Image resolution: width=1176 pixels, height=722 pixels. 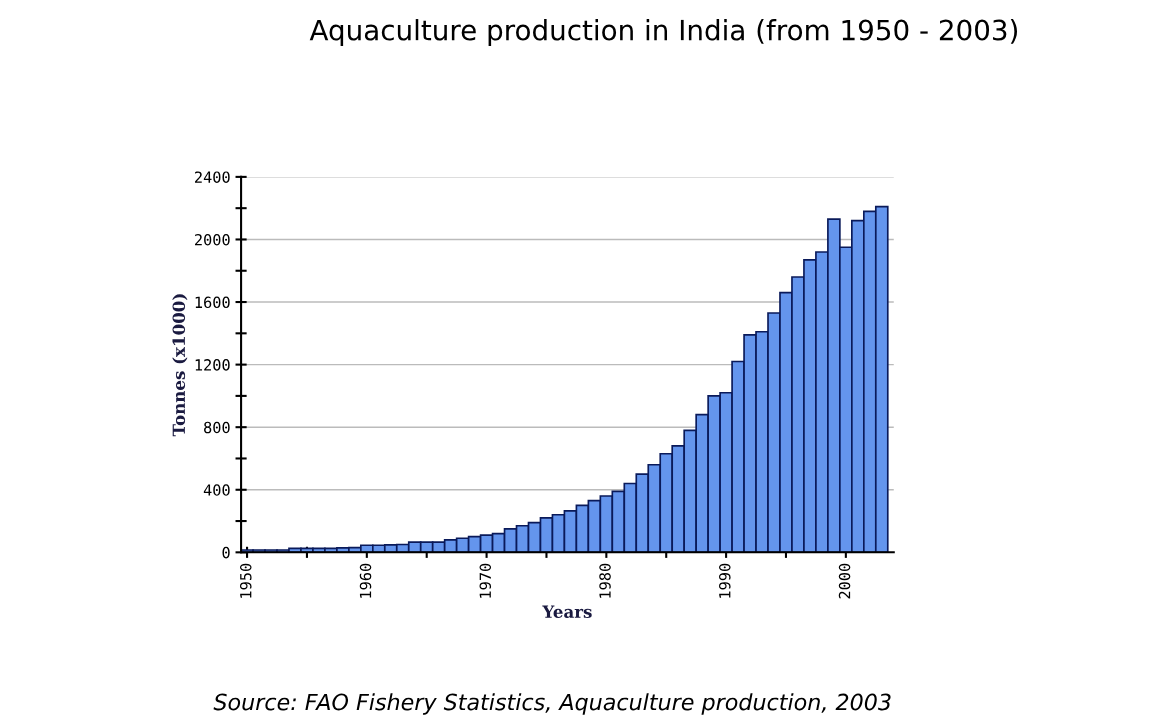 I want to click on y-tick-label: 1200, so click(x=212, y=365).